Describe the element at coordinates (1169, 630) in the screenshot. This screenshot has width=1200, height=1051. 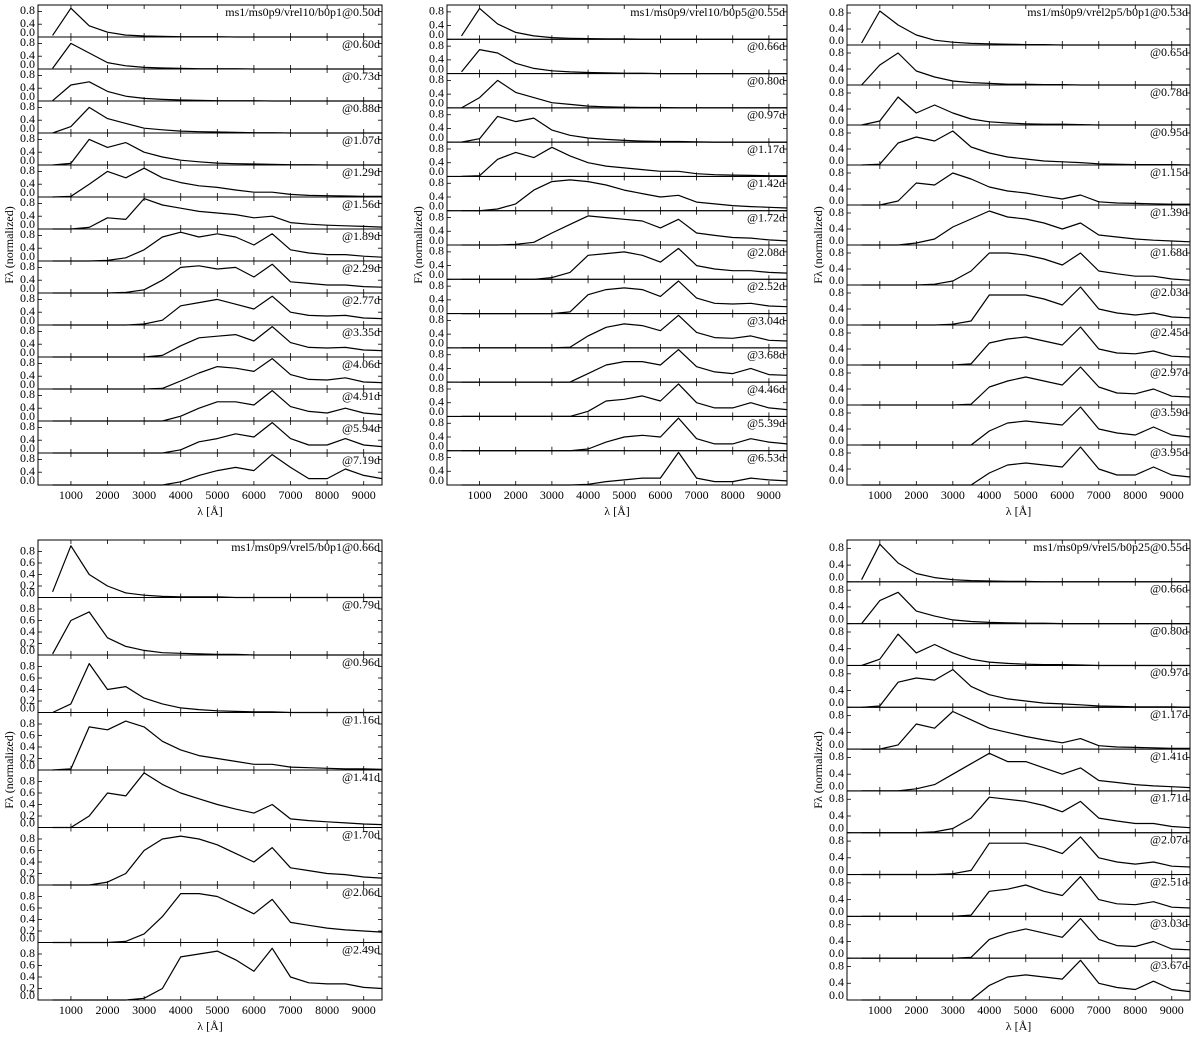
I see `panel-label: @0.80d` at that location.